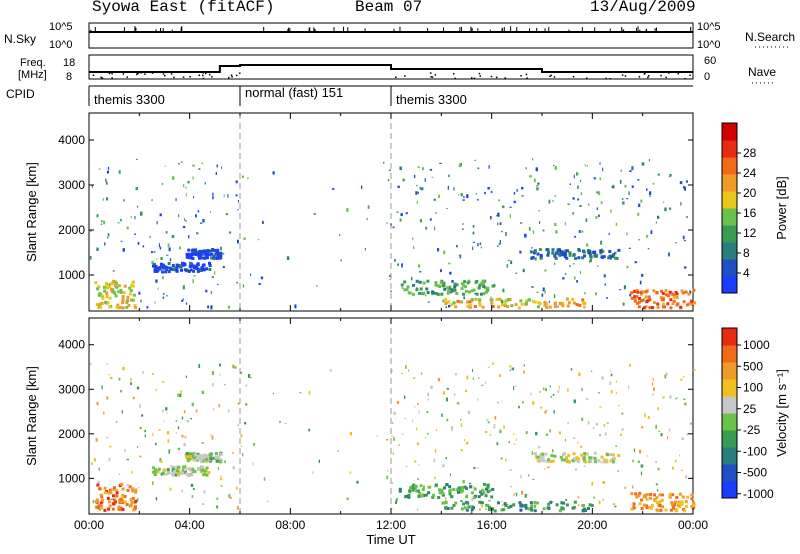  Describe the element at coordinates (756, 345) in the screenshot. I see `velocity-colorbar-tick-label: 1000` at that location.